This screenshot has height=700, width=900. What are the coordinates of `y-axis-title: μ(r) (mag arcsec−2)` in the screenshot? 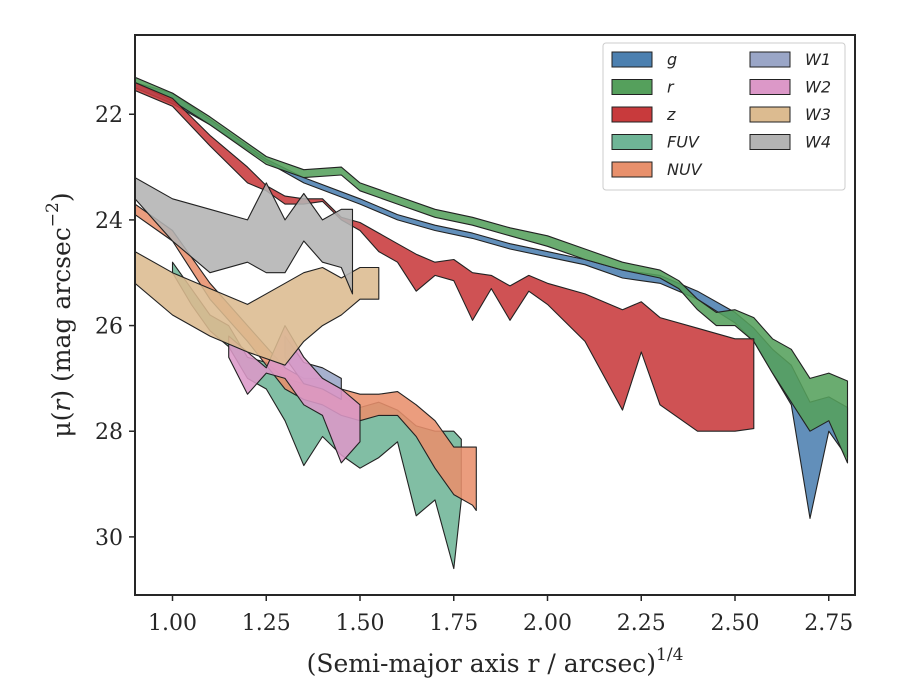 It's located at (59, 314).